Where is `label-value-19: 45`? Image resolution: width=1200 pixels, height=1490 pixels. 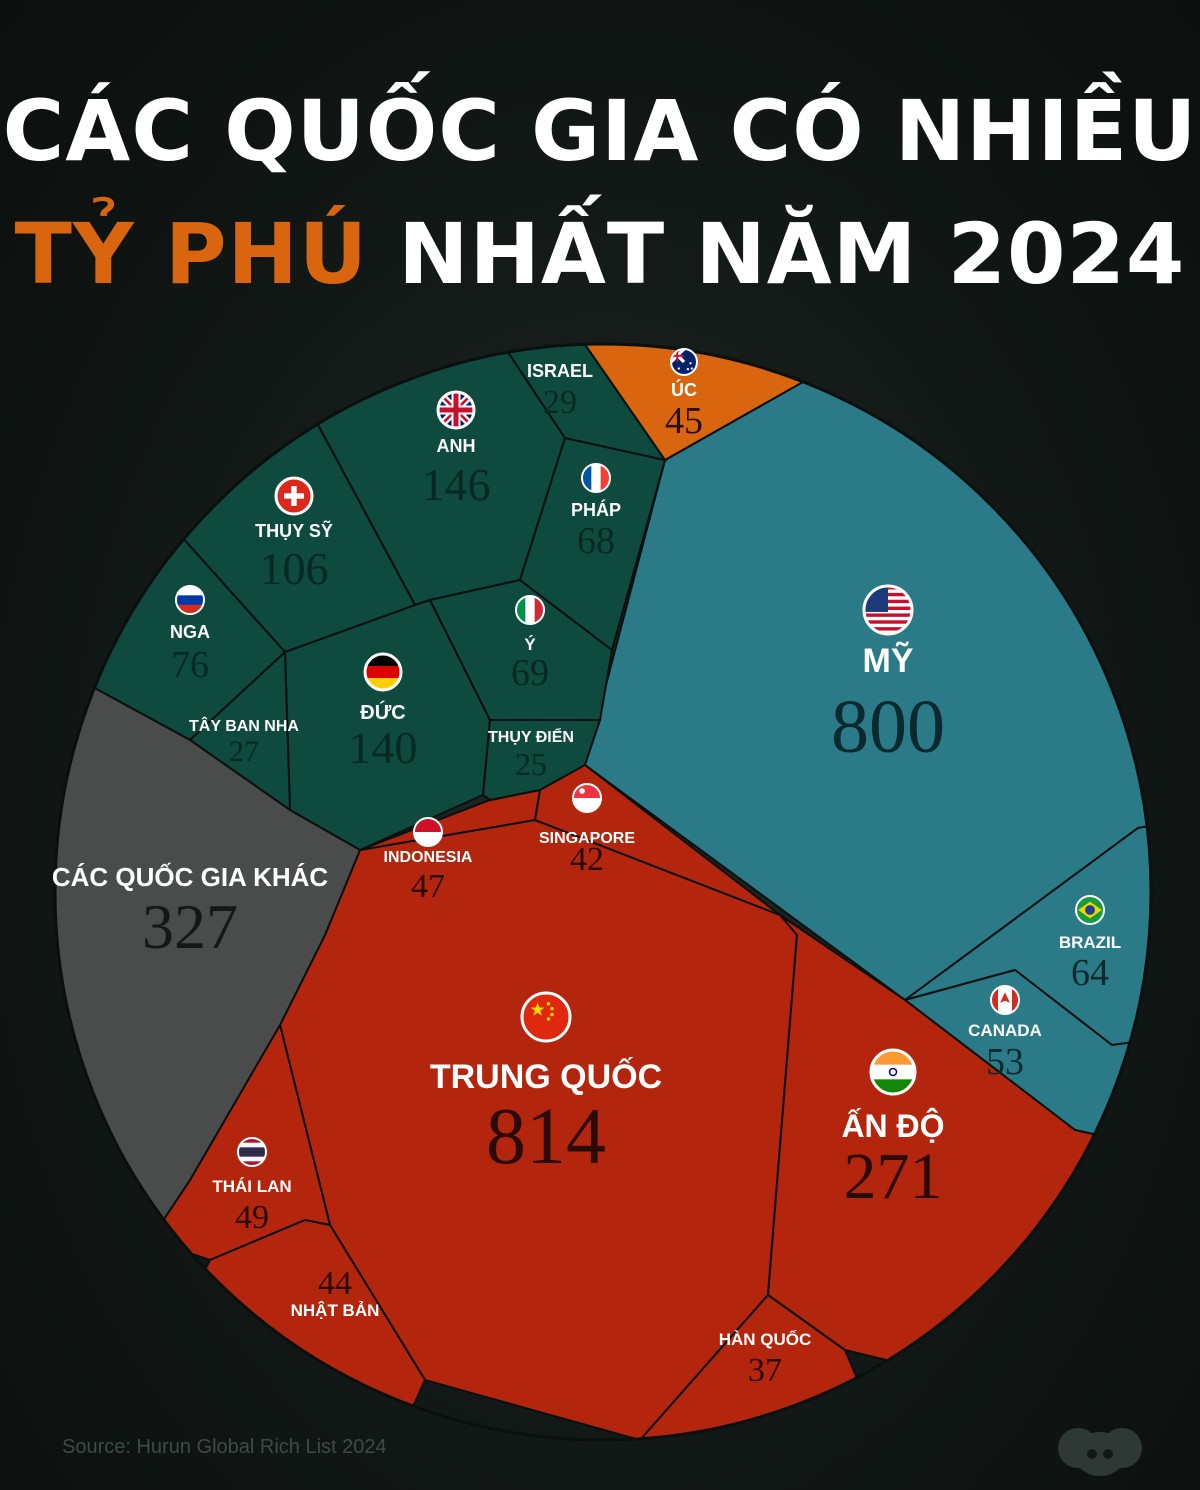
label-value-19: 45 is located at coordinates (684, 421).